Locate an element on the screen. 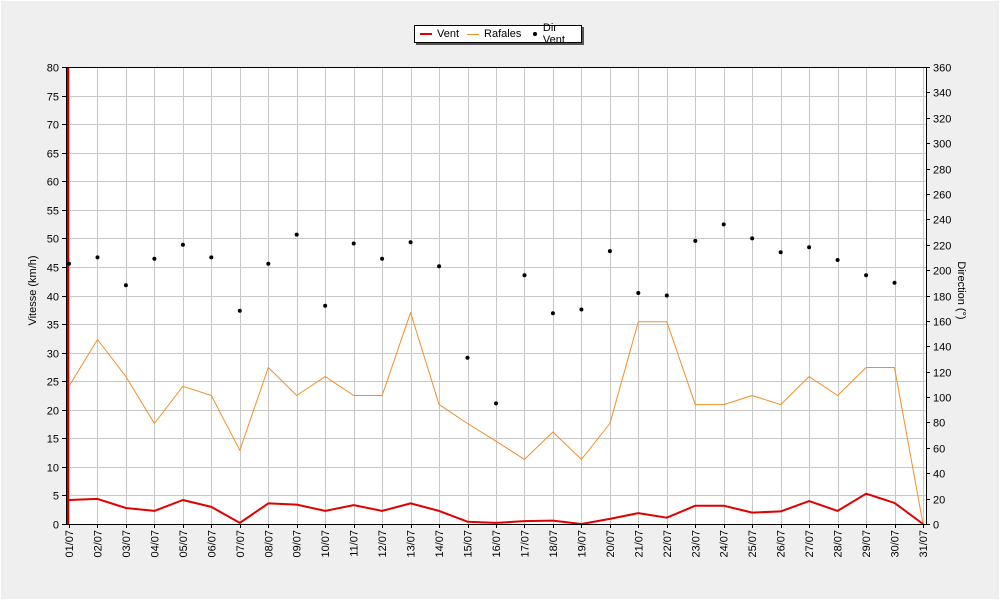 The width and height of the screenshot is (1000, 600). x-tick-label: 23/07 is located at coordinates (696, 544).